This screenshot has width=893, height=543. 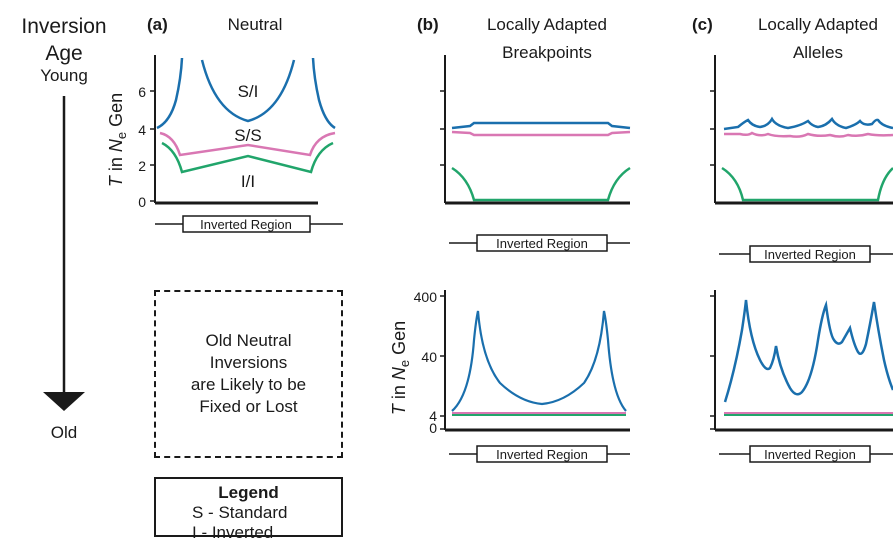 What do you see at coordinates (248, 492) in the screenshot?
I see `legend-title: Legend` at bounding box center [248, 492].